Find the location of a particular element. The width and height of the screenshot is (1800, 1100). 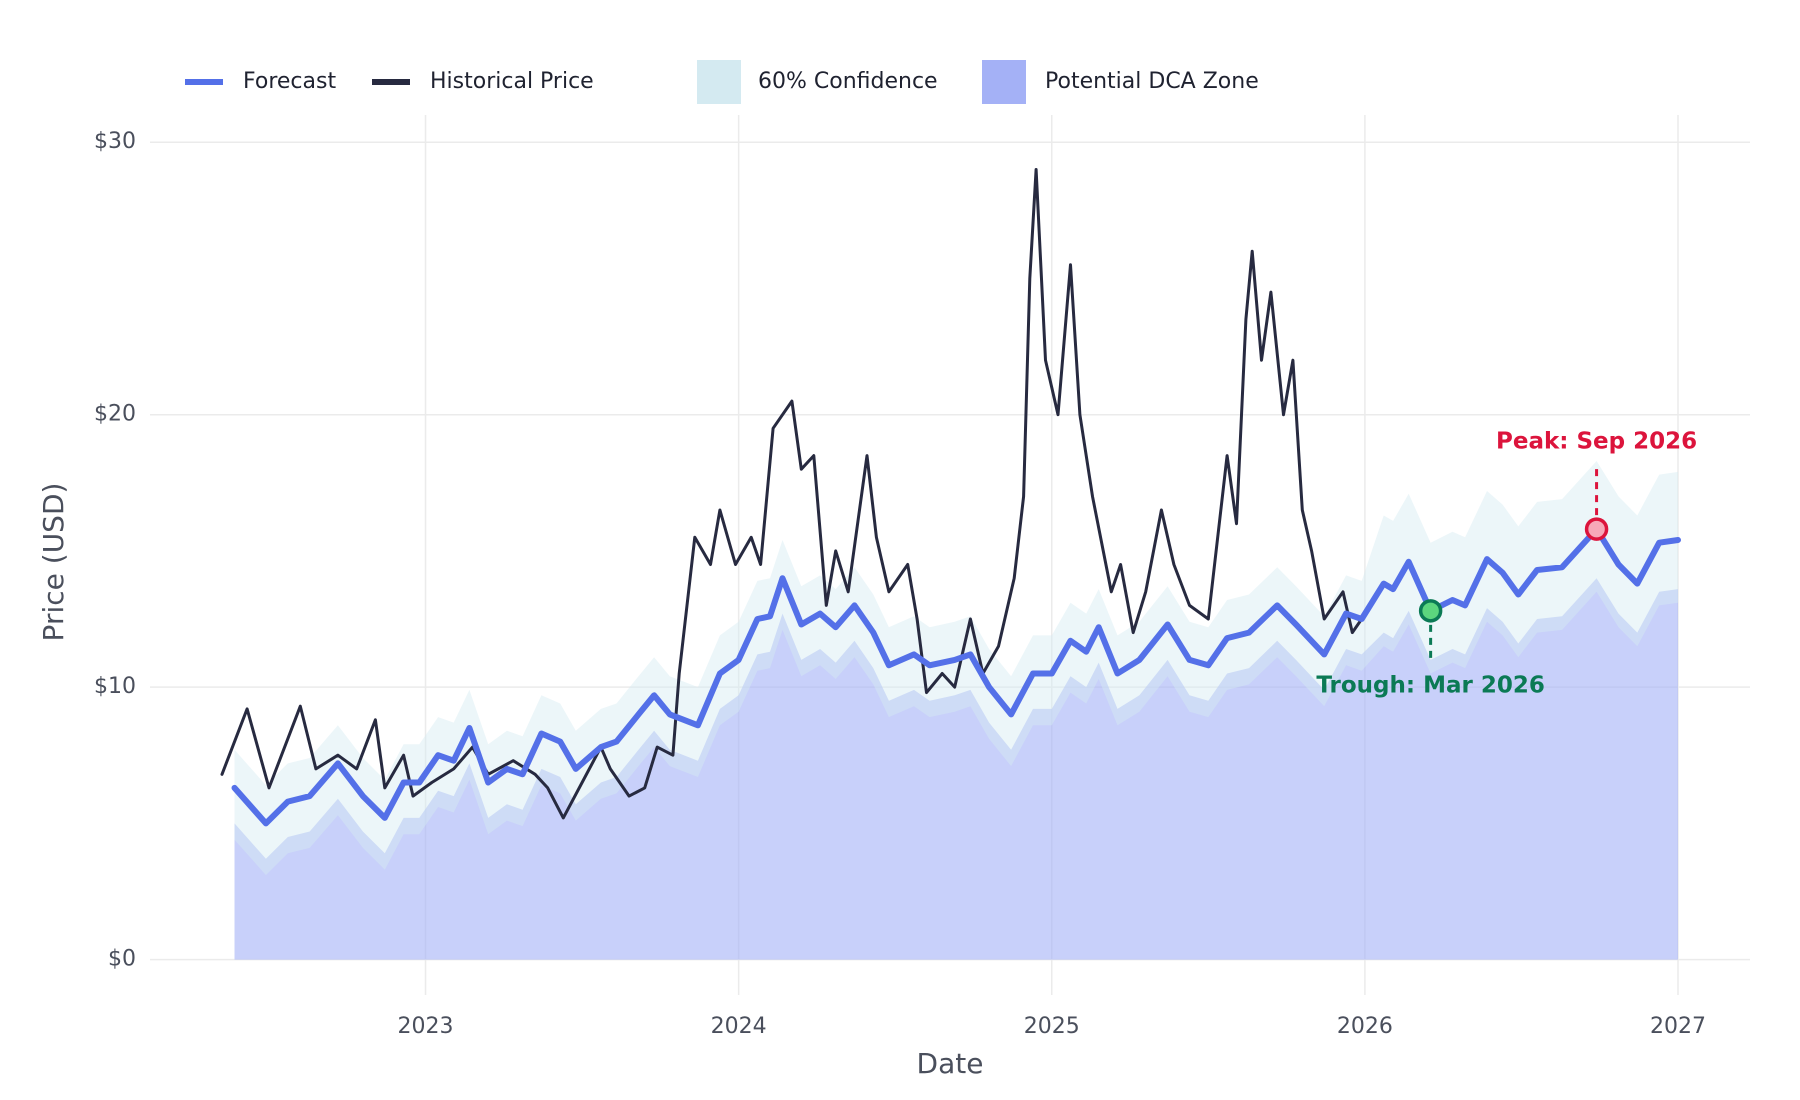

legend-label: Potential DCA Zone is located at coordinates (1152, 81).